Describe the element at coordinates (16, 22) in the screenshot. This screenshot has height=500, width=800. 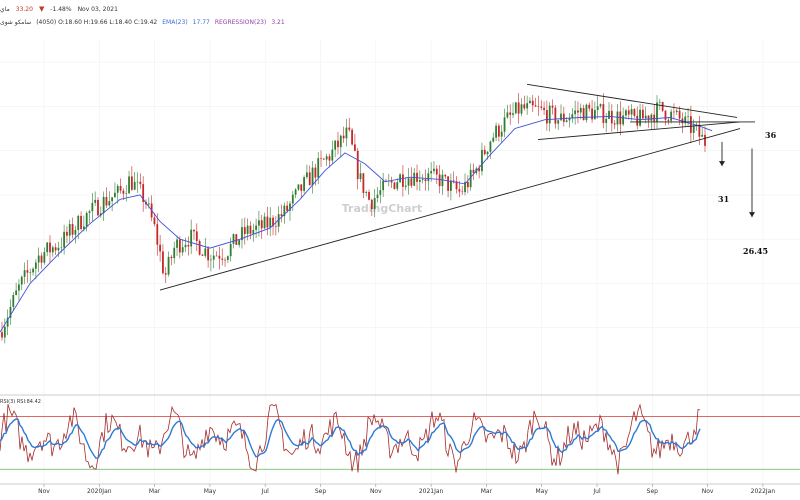
I see `ohlc-name: سامکو شوی` at that location.